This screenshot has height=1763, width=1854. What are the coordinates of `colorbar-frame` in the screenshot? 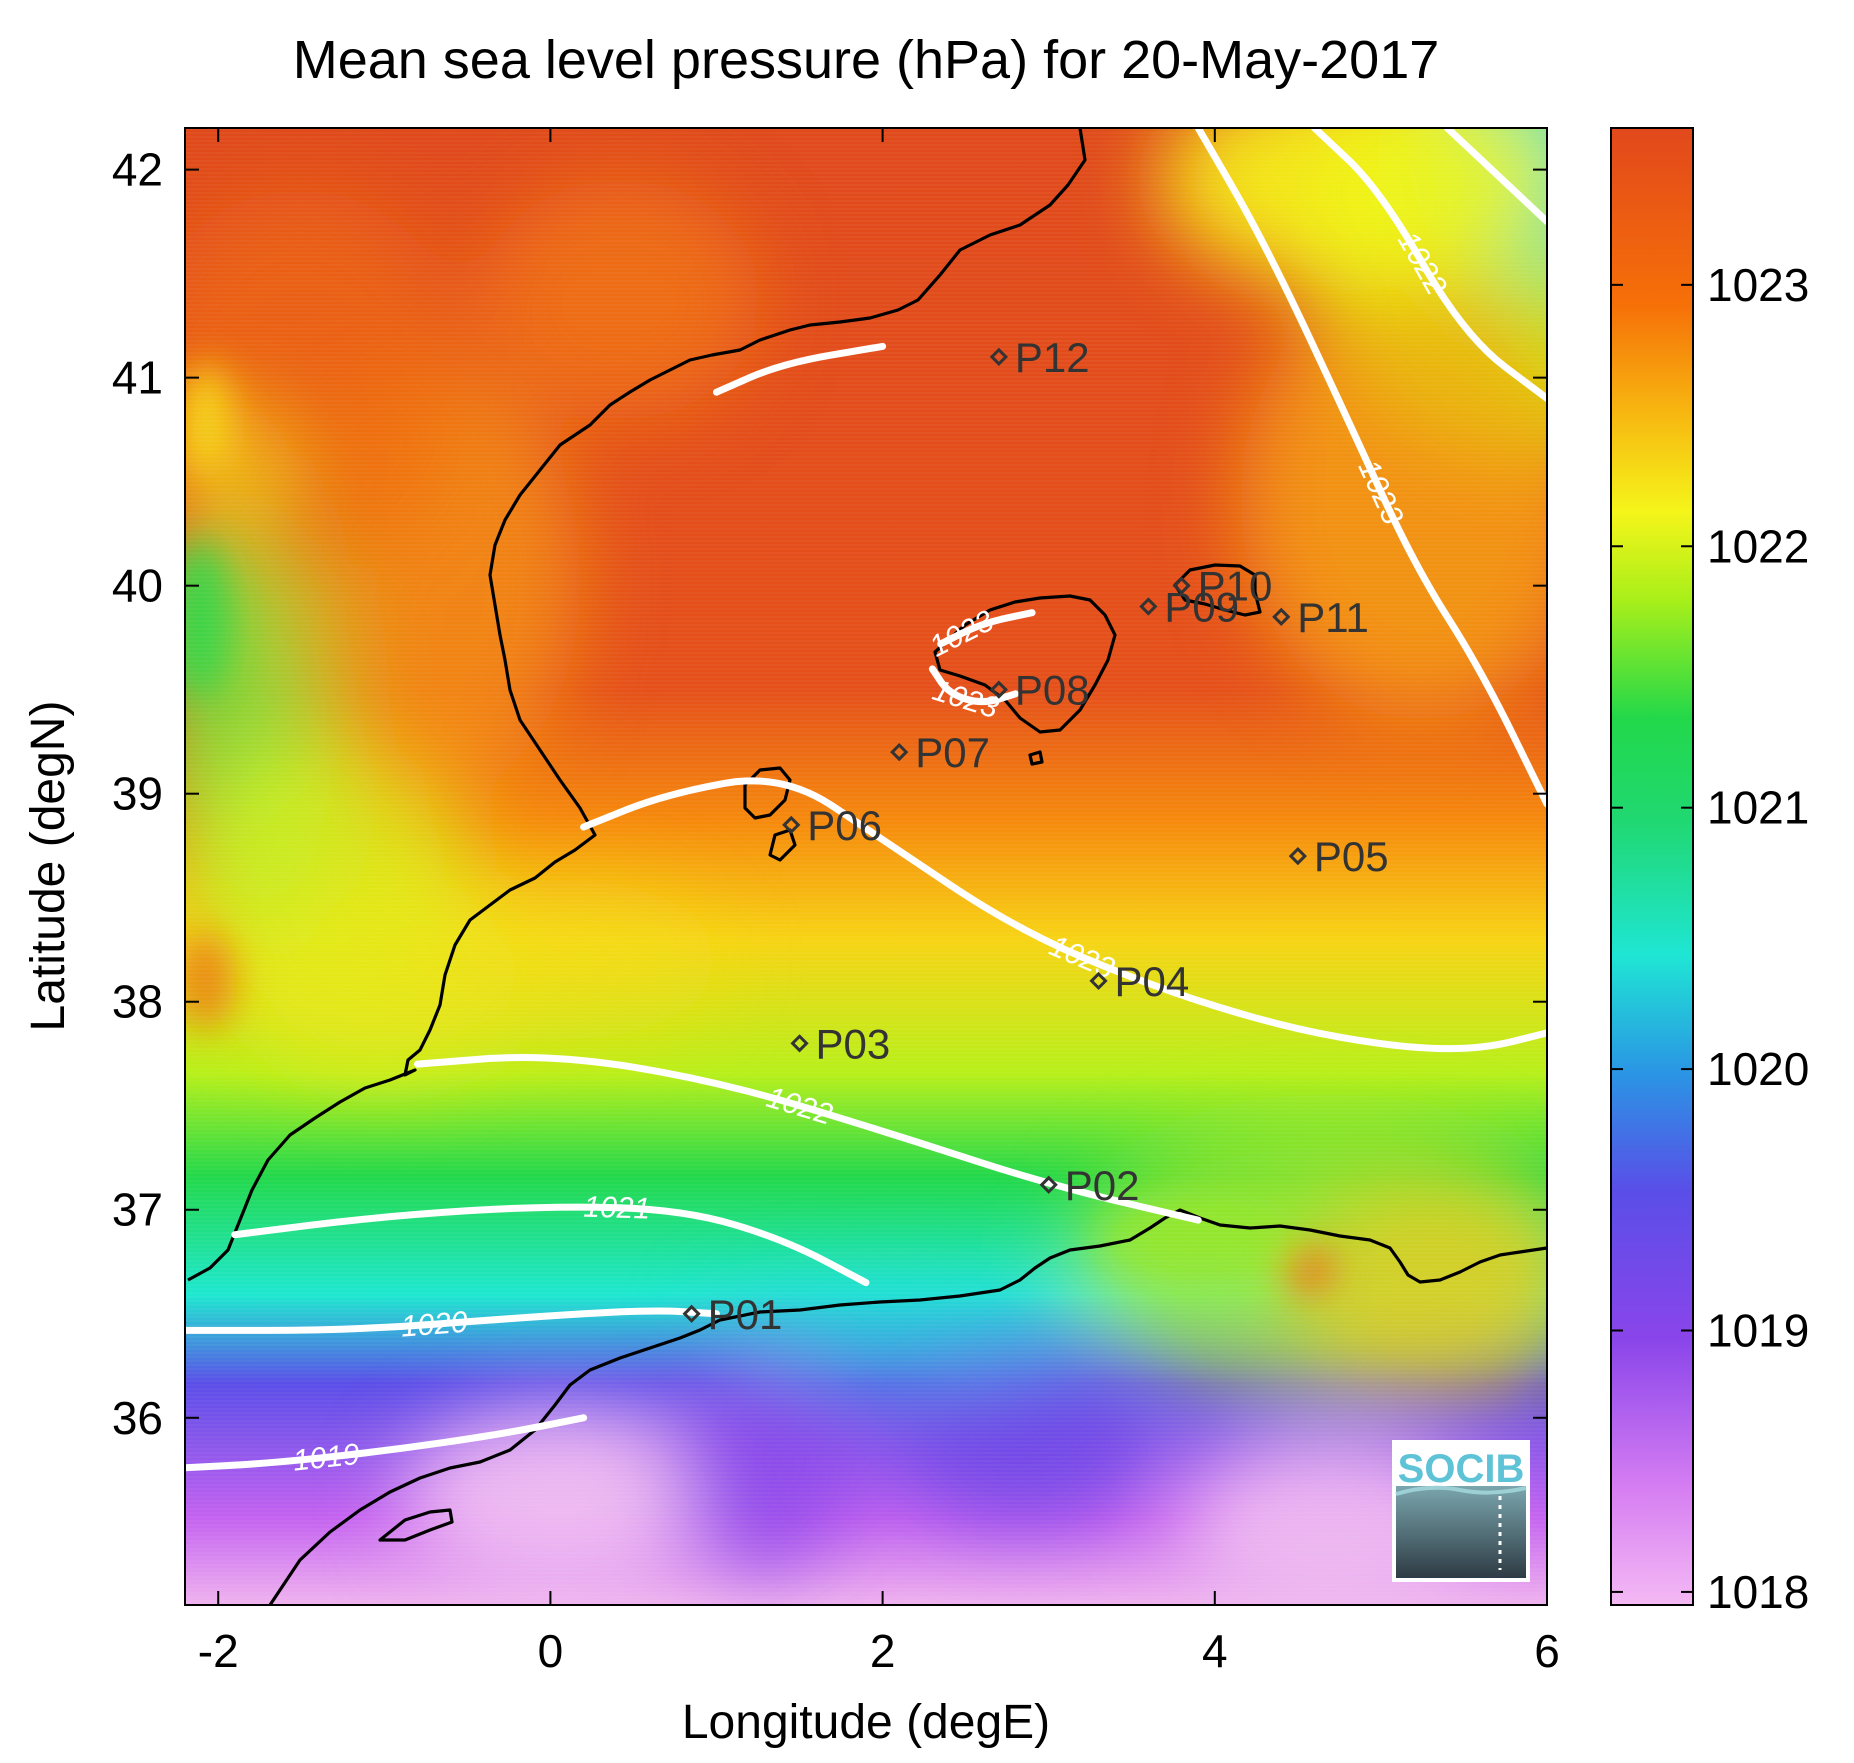 It's located at (1652, 866).